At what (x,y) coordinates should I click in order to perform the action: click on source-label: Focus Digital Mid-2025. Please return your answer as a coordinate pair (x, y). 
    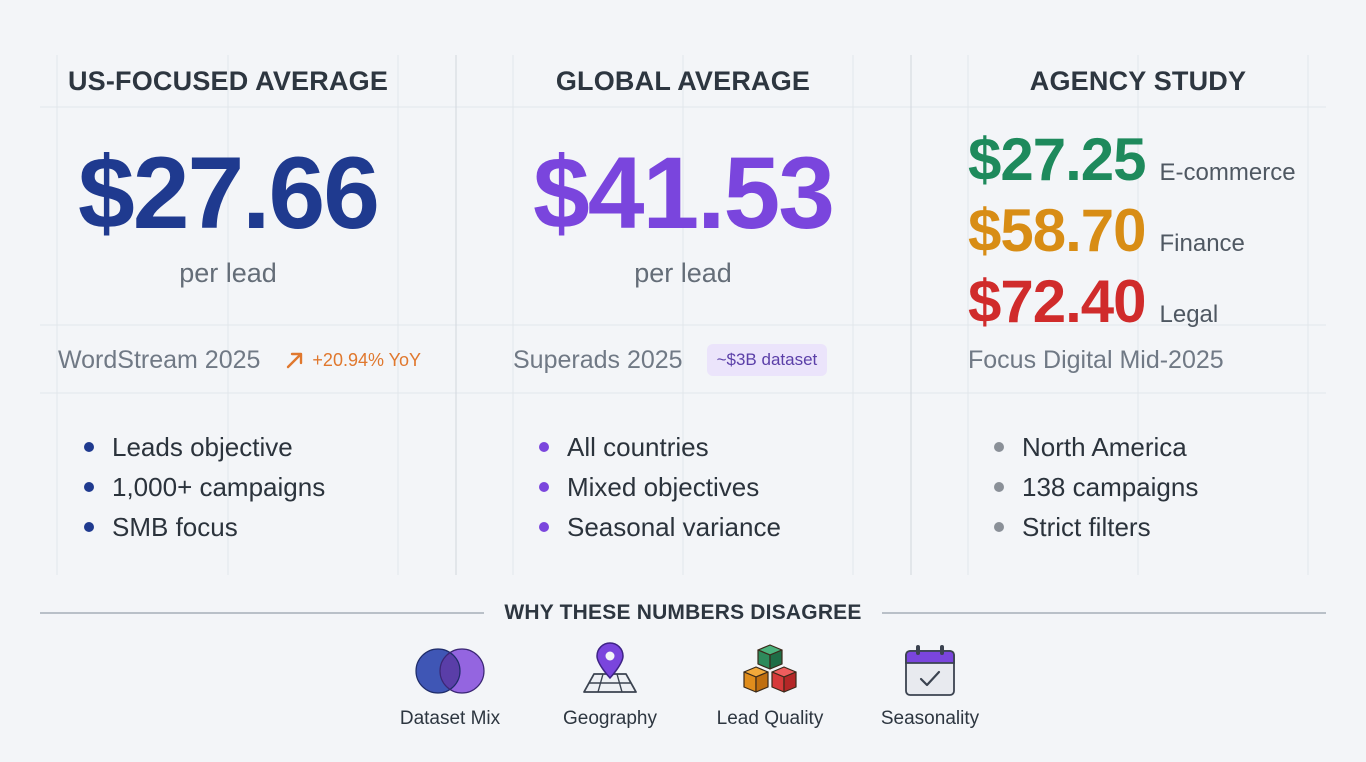
    Looking at the image, I should click on (1096, 359).